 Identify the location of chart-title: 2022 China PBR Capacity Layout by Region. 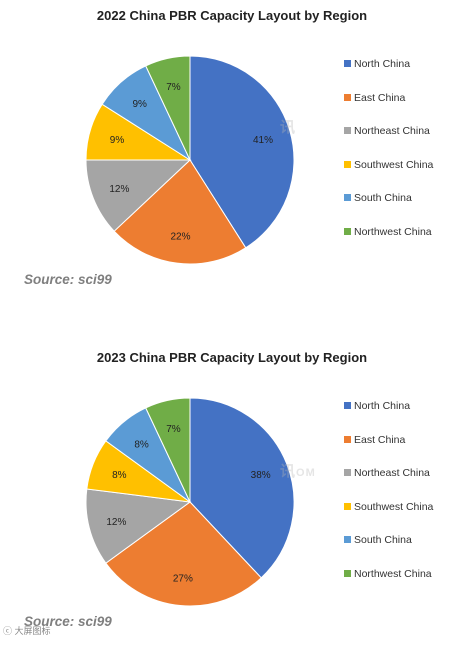
(232, 15).